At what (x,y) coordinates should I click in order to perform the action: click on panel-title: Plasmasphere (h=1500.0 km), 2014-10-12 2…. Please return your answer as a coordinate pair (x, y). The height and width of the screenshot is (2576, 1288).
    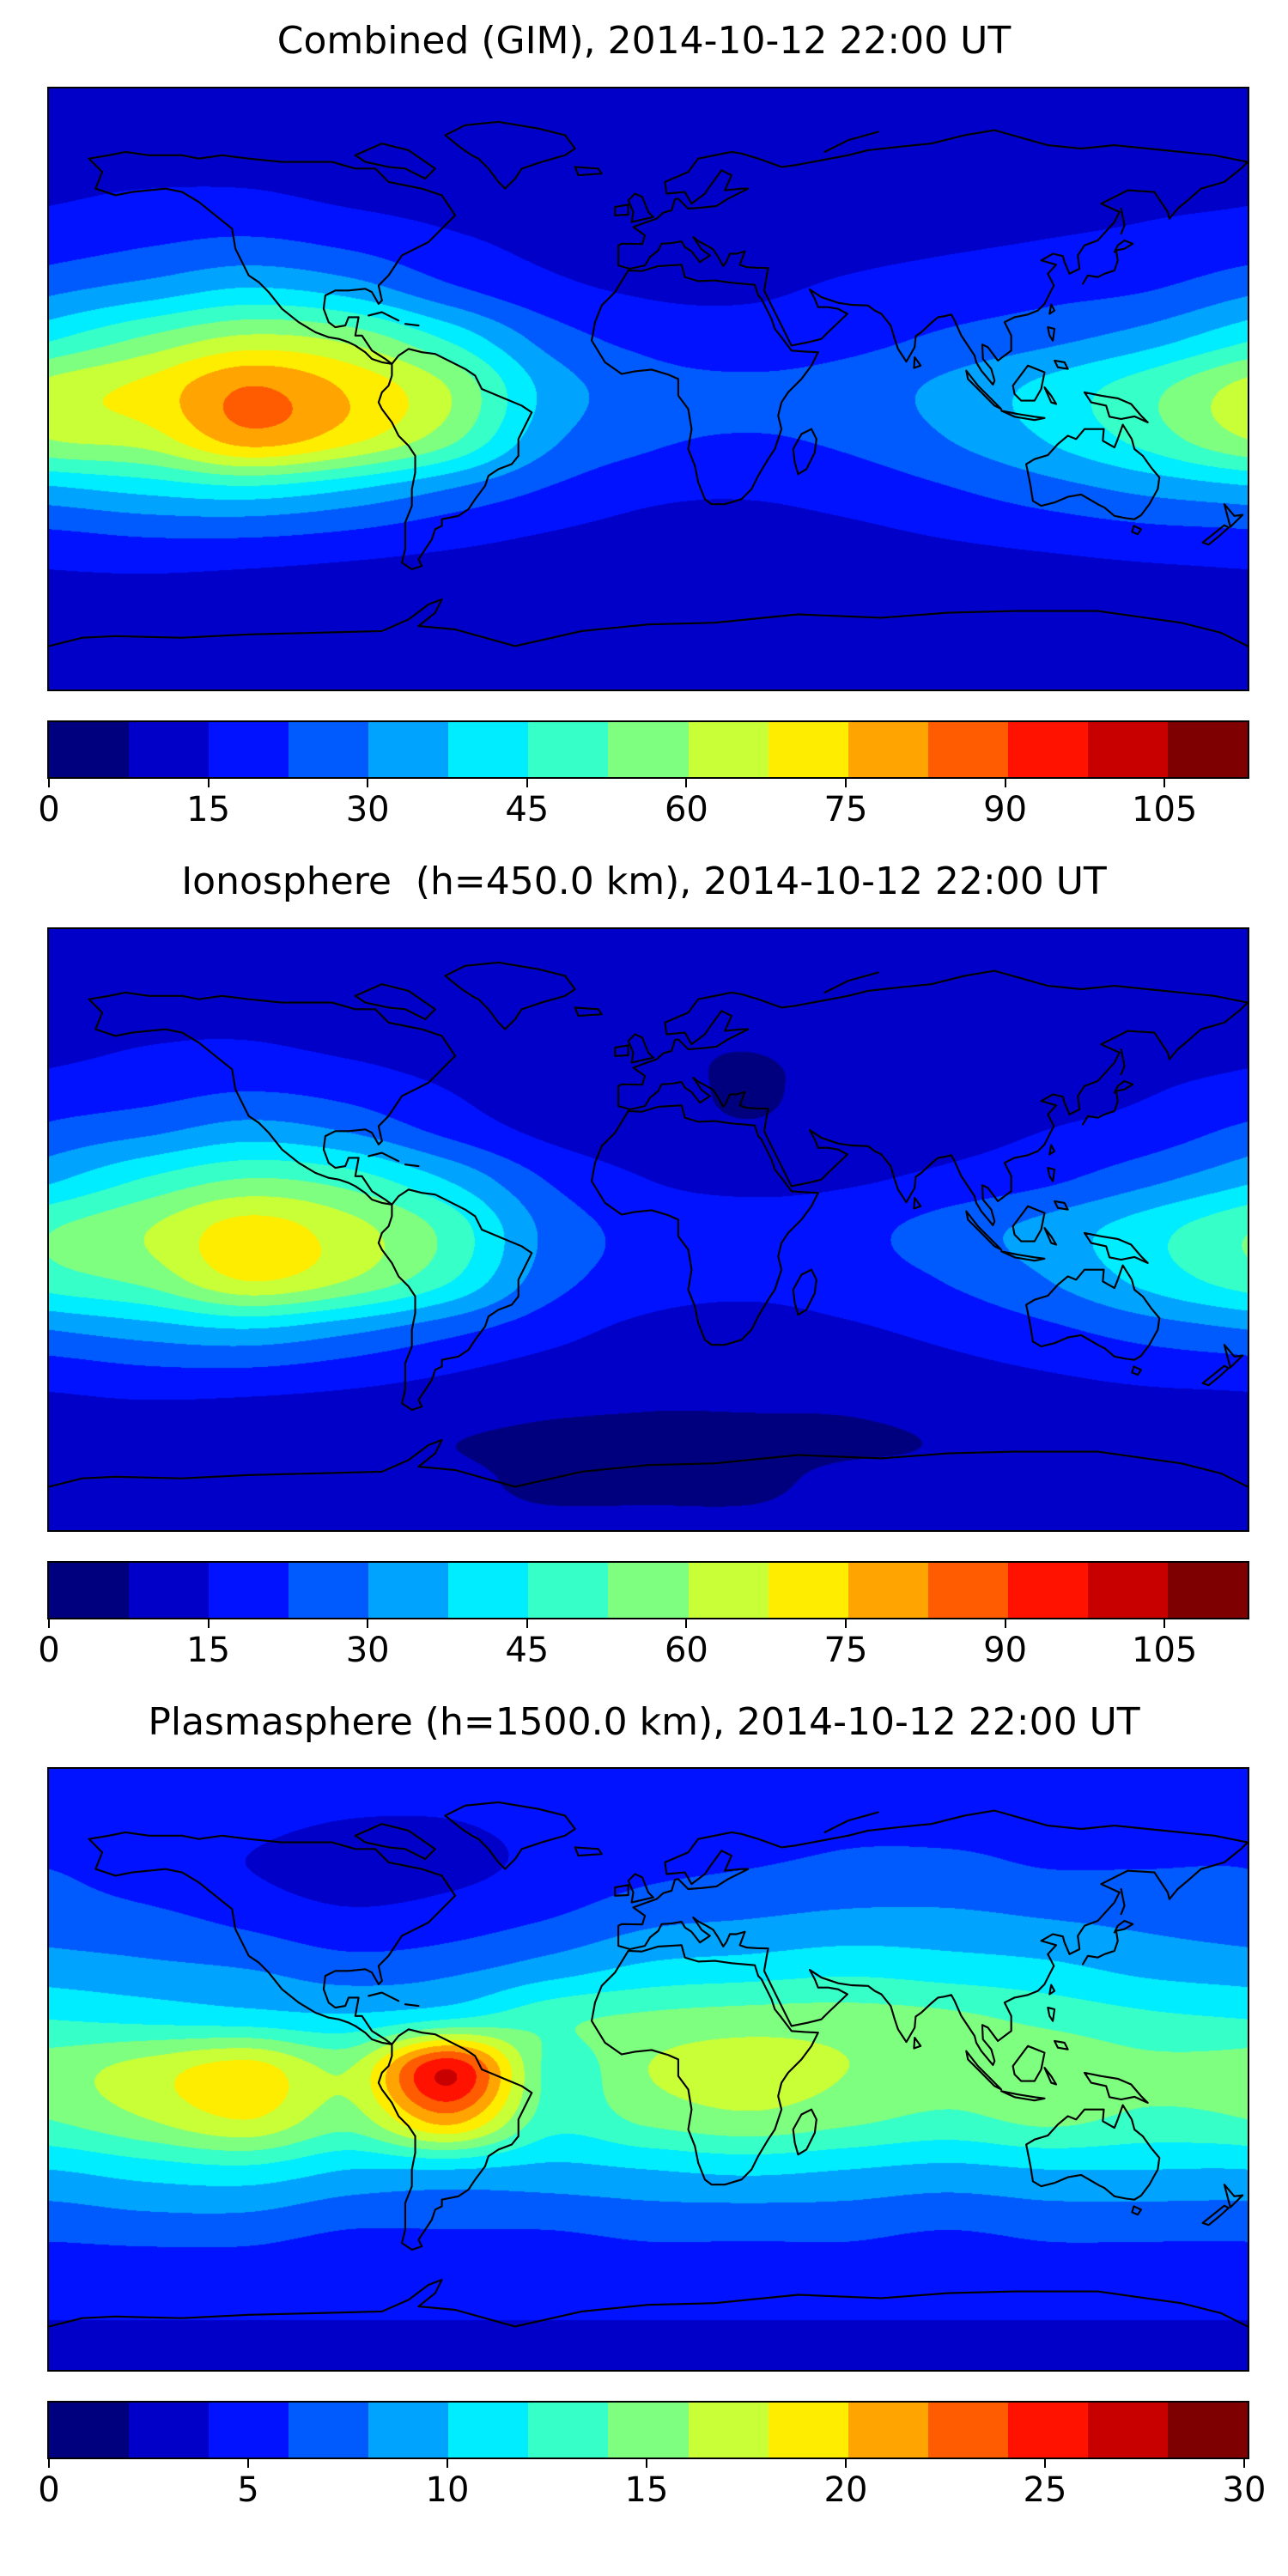
    Looking at the image, I should click on (644, 1722).